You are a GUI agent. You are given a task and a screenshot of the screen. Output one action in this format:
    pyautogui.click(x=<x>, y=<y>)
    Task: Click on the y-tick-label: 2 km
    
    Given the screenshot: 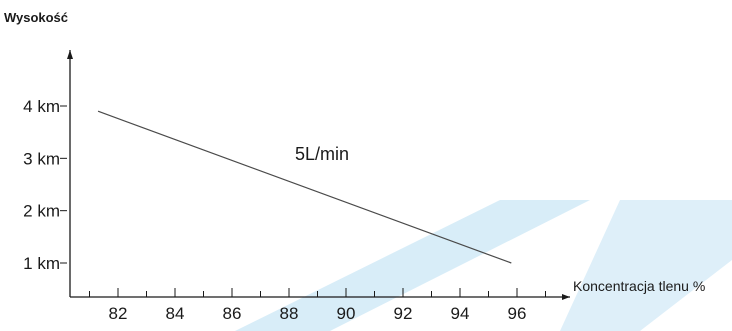 What is the action you would take?
    pyautogui.click(x=41, y=211)
    